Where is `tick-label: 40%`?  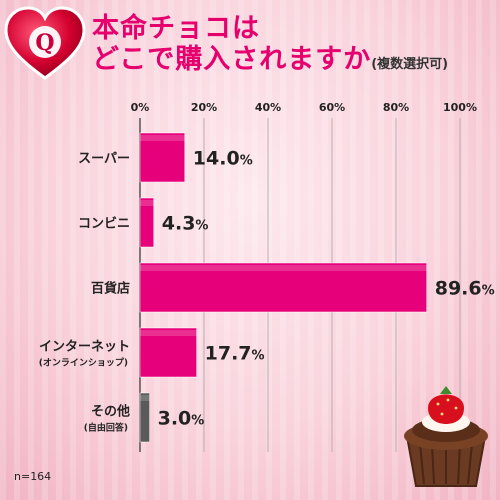
tick-label: 40% is located at coordinates (268, 107).